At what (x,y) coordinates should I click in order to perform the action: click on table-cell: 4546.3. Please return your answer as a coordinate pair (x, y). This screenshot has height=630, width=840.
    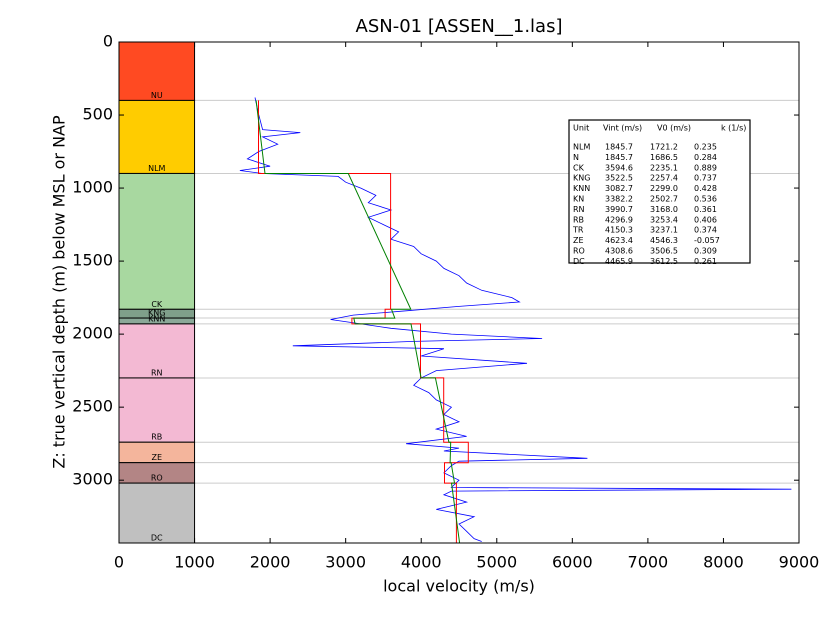
    Looking at the image, I should click on (664, 240).